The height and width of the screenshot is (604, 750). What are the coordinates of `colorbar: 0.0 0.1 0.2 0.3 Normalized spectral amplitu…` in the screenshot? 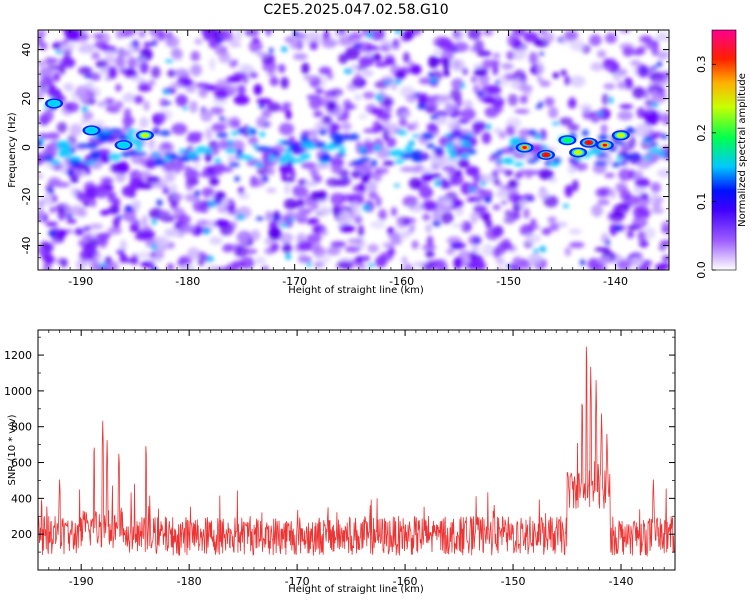 It's located at (721, 154).